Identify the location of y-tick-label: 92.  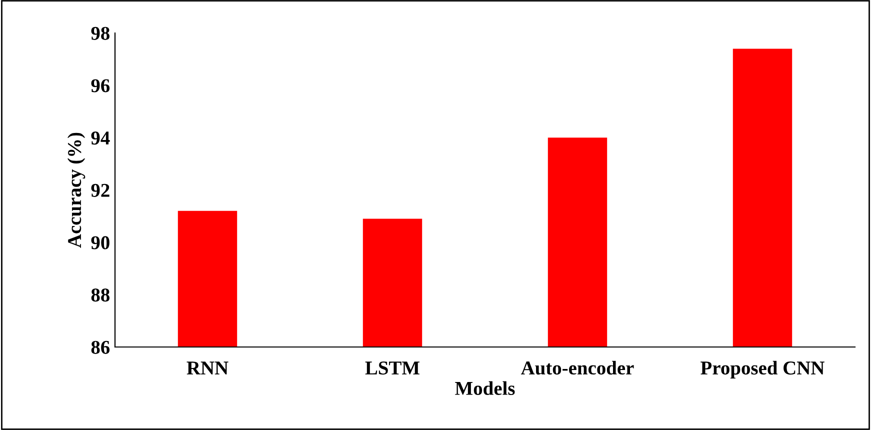
(100, 190).